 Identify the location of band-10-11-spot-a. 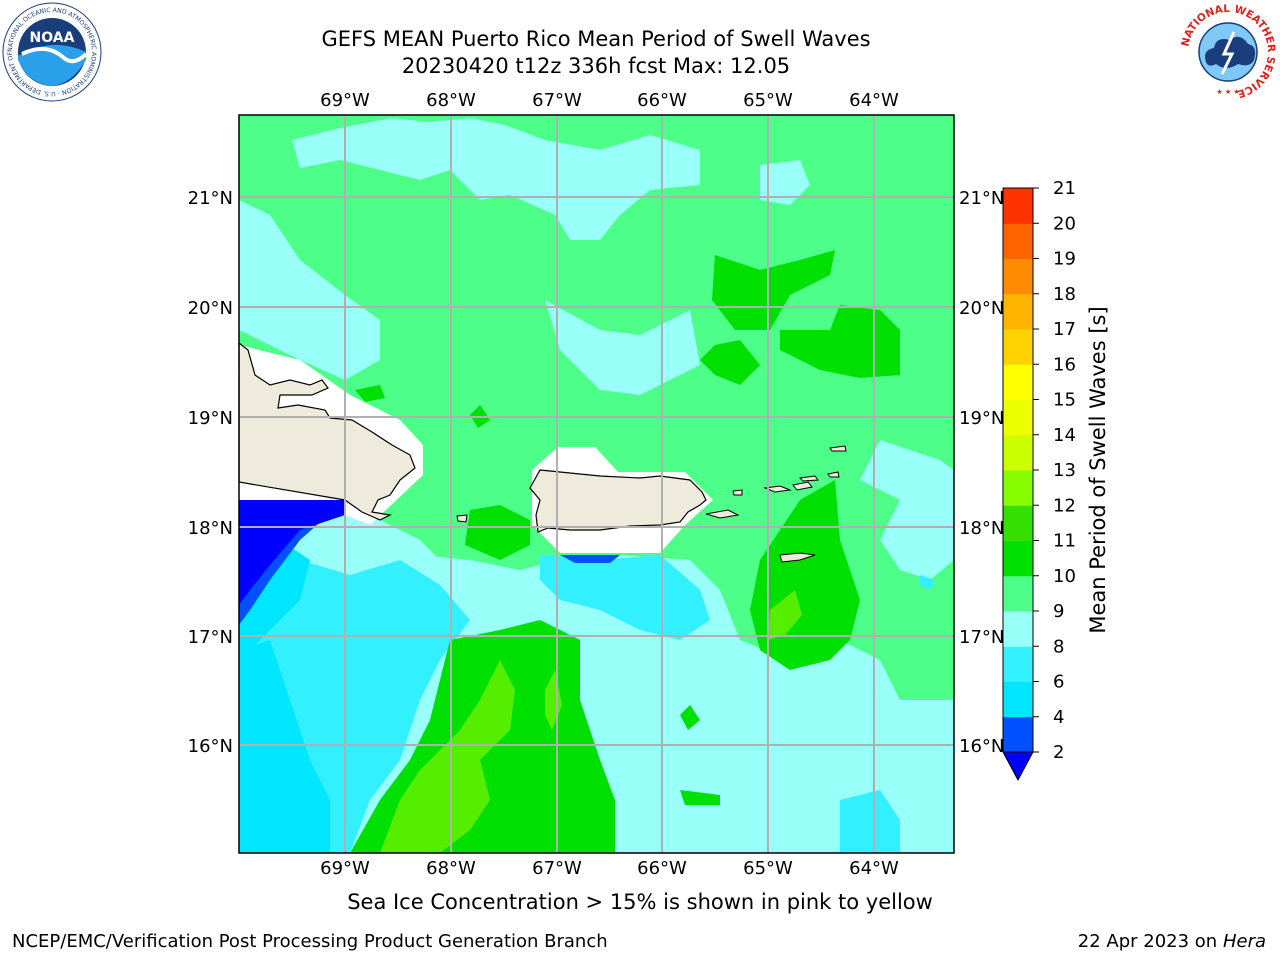
(370, 393).